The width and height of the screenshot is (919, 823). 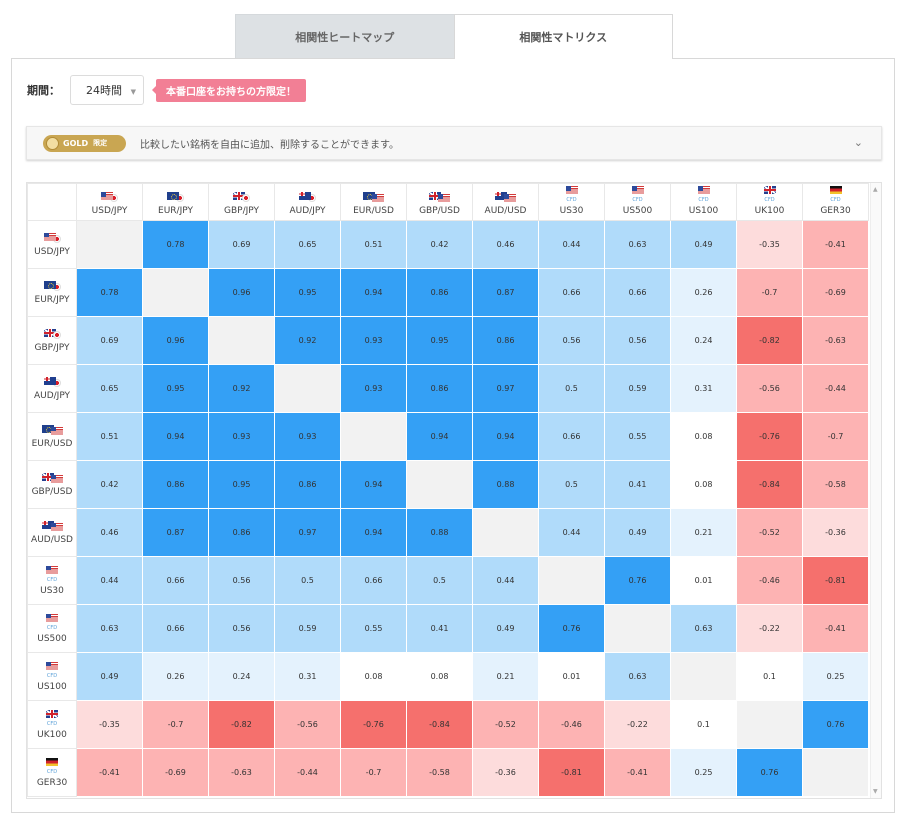 I want to click on instrument-label: GBP/USD, so click(x=439, y=211).